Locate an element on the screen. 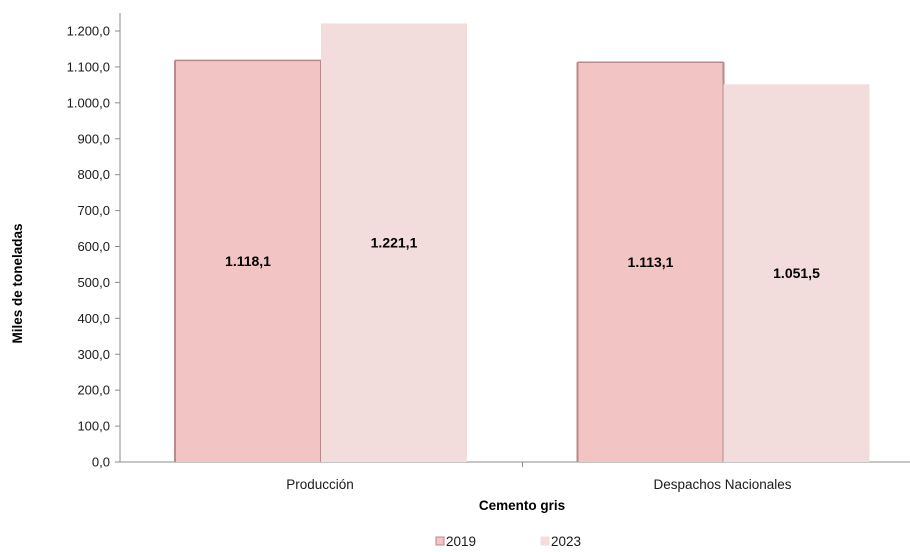 The height and width of the screenshot is (552, 910). data-label-2019-0: 1.118,1 is located at coordinates (248, 261).